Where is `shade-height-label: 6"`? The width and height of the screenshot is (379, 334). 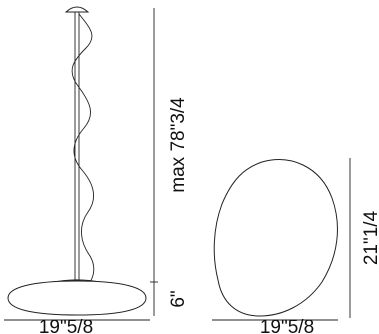
shade-height-label: 6" is located at coordinates (178, 298).